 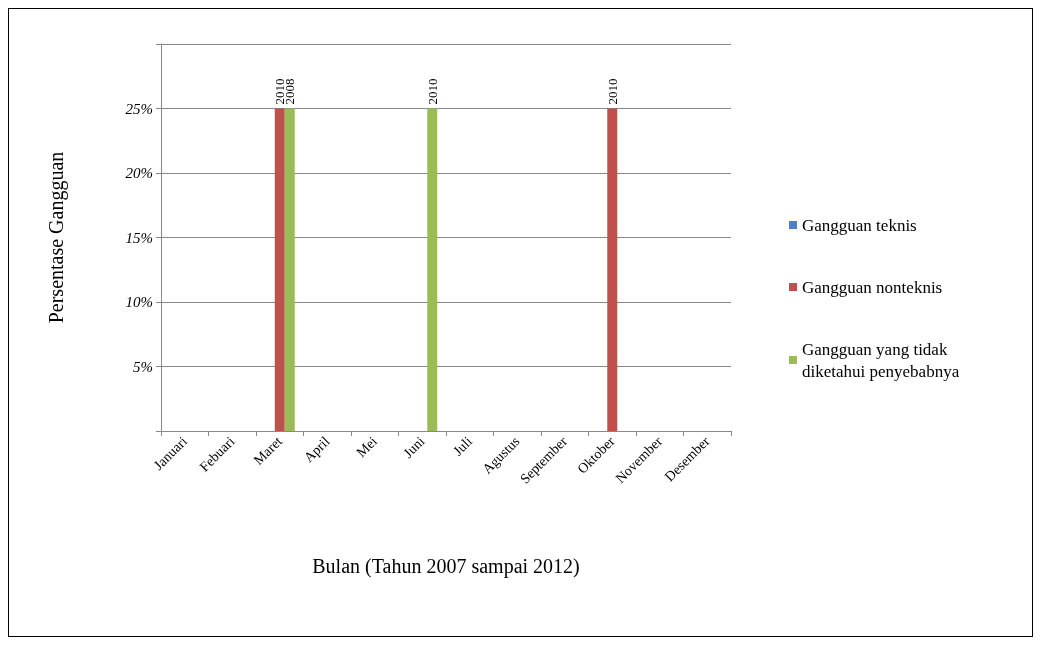 What do you see at coordinates (872, 287) in the screenshot?
I see `legend-label: Gangguan nonteknis` at bounding box center [872, 287].